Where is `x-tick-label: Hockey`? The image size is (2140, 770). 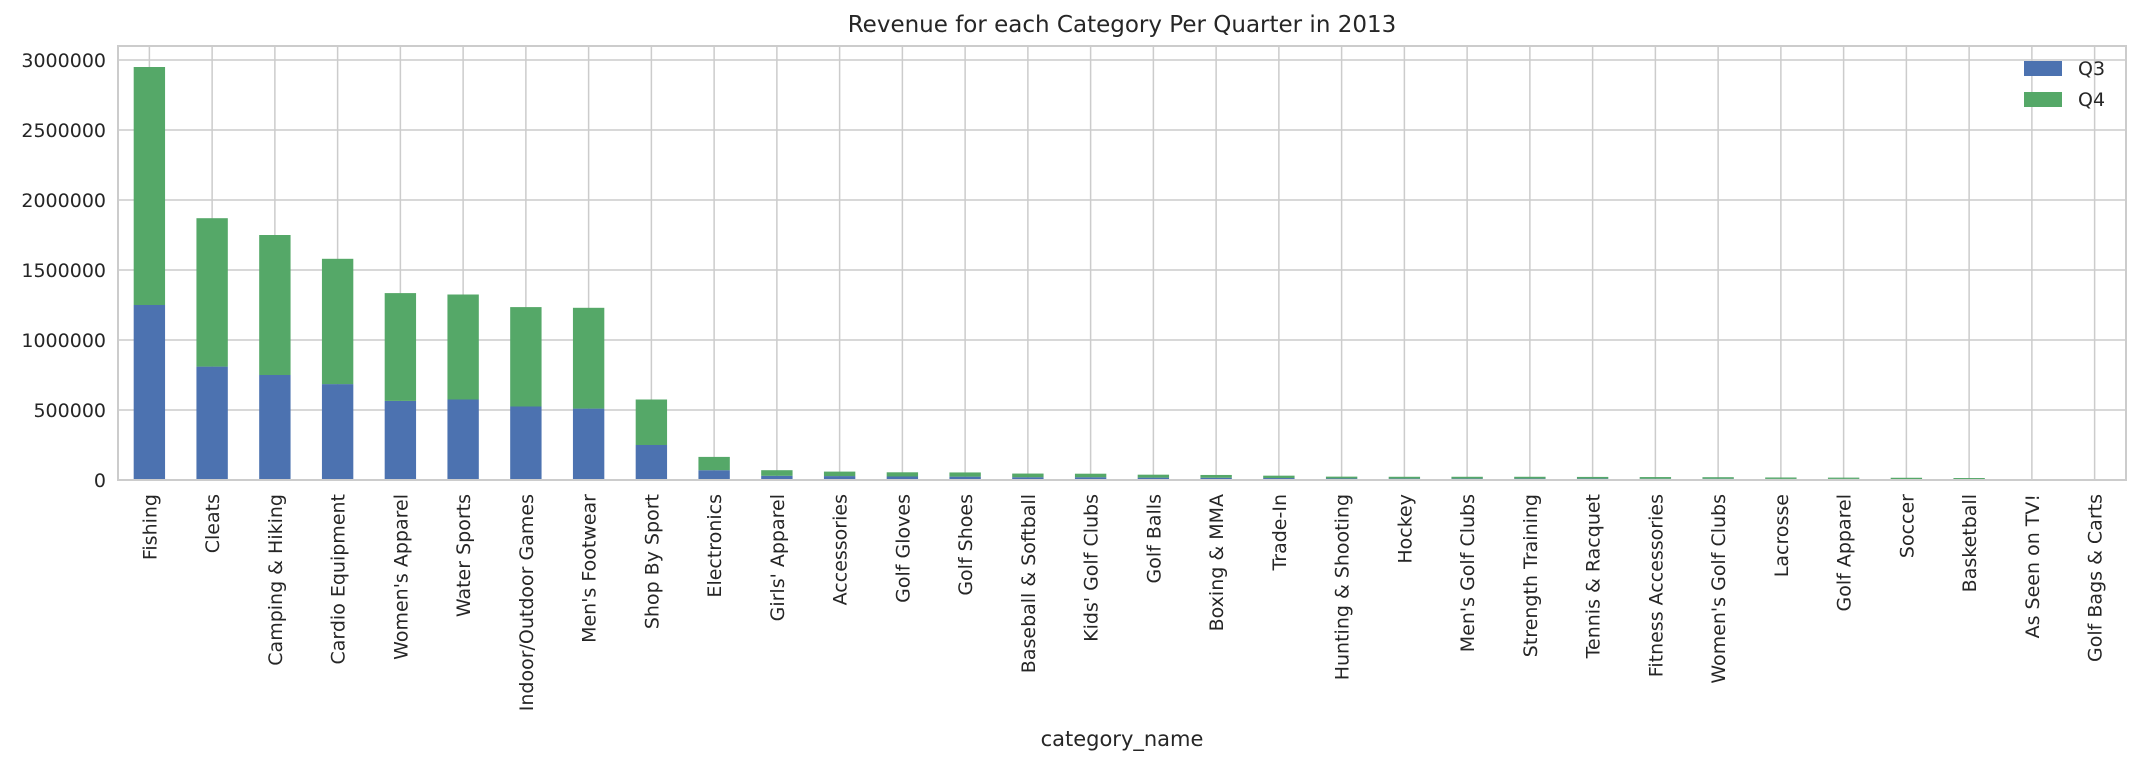
x-tick-label: Hockey is located at coordinates (1405, 529).